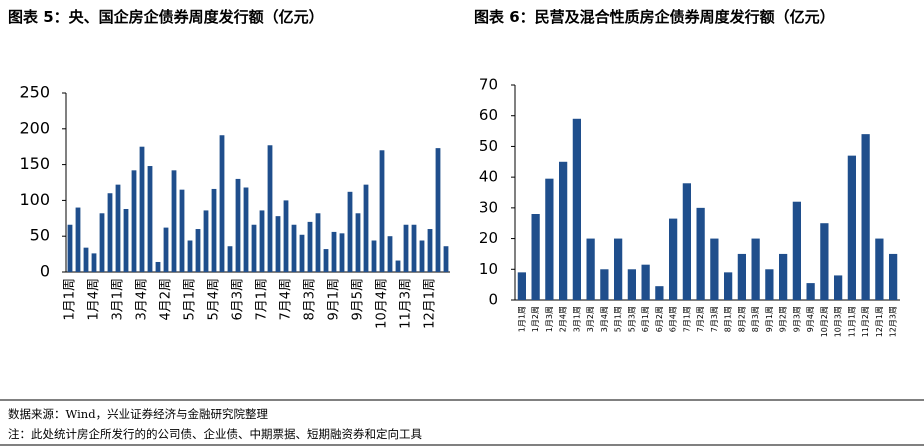 Image resolution: width=924 pixels, height=447 pixels. I want to click on y-tick-label: 0, so click(493, 300).